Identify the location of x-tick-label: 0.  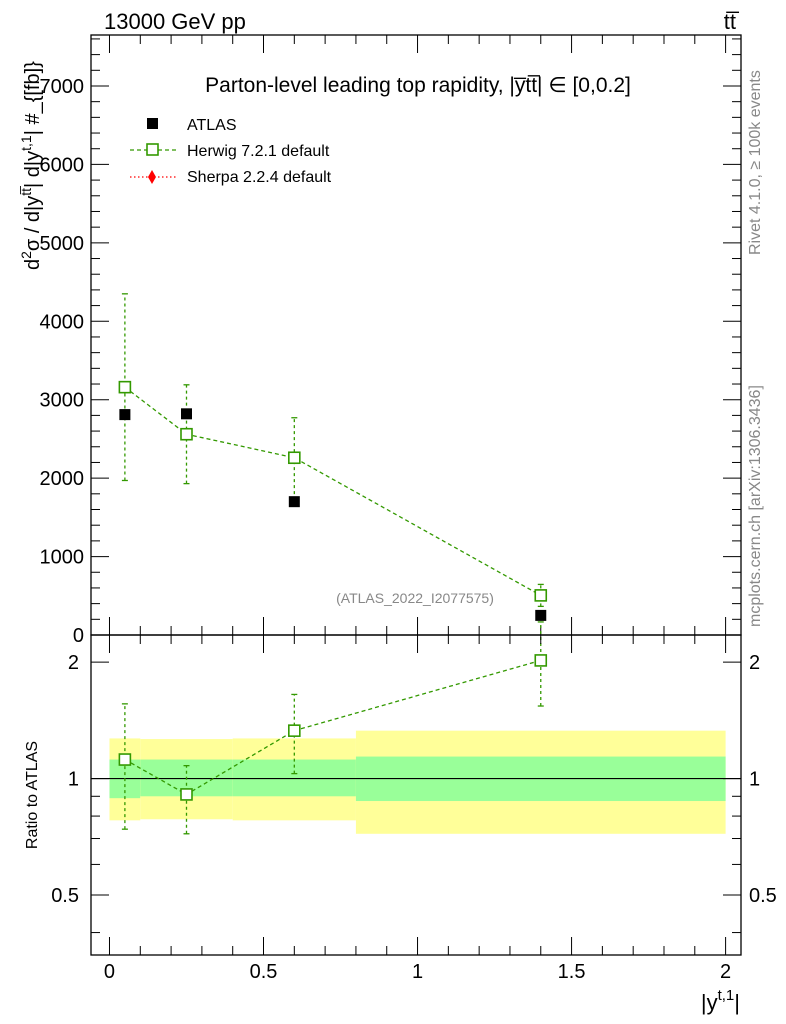
(109, 972).